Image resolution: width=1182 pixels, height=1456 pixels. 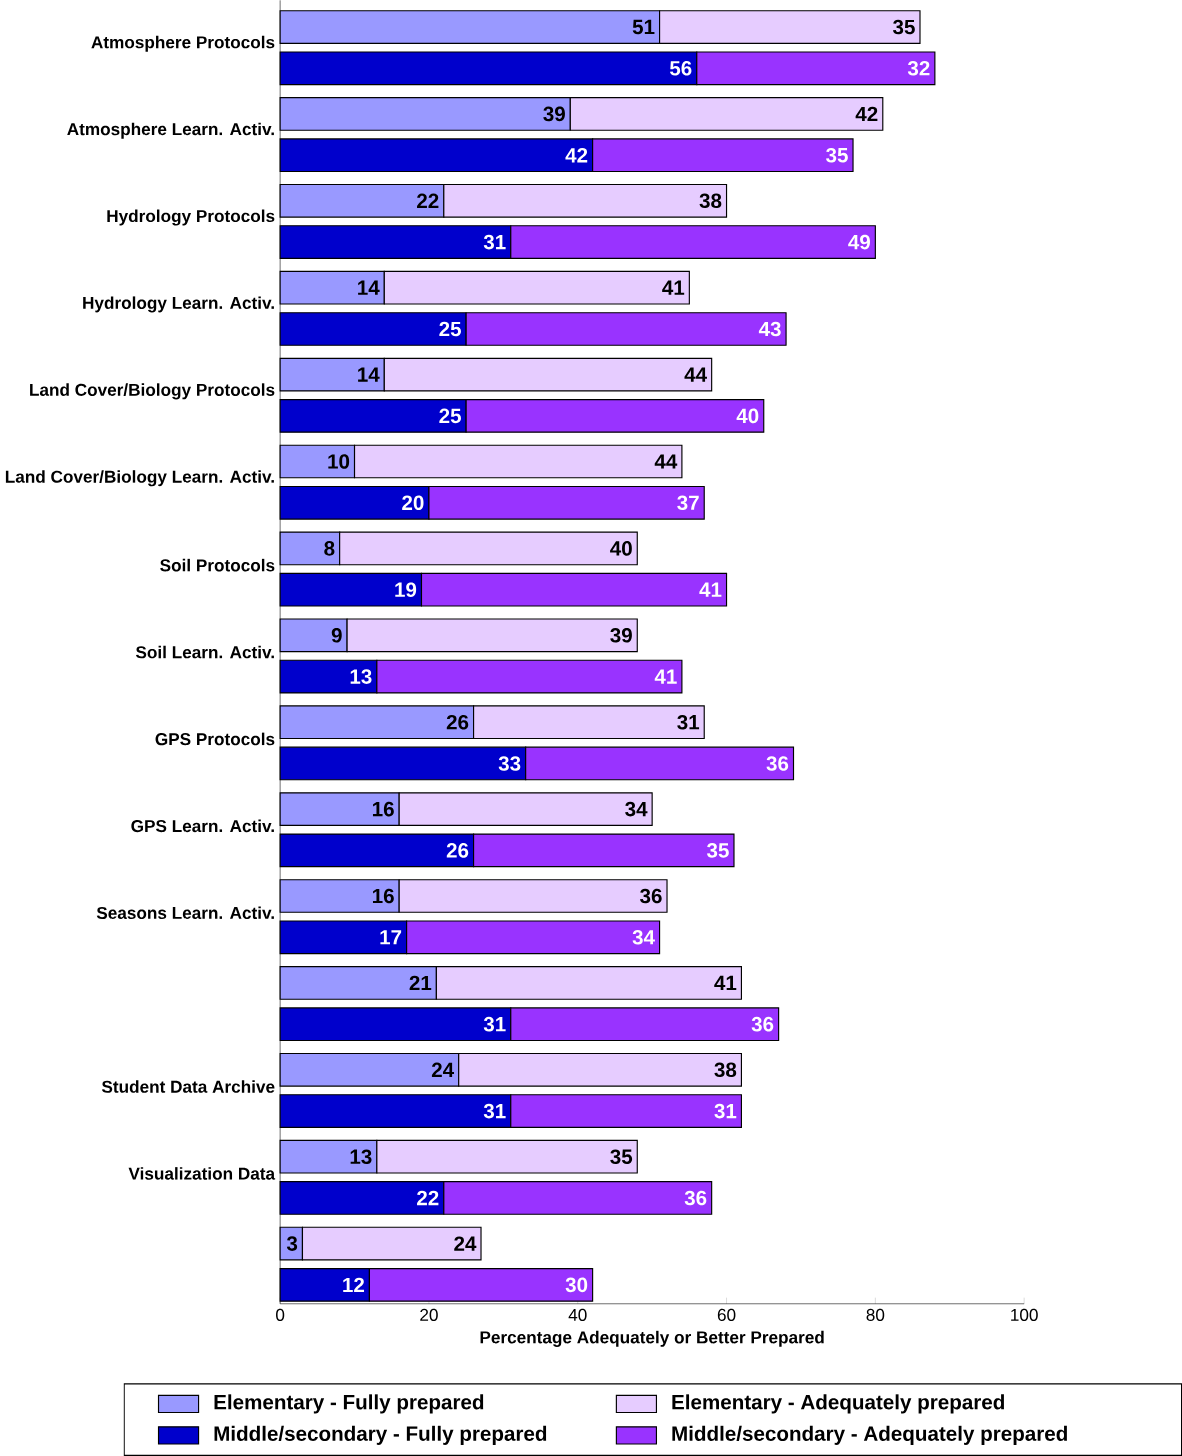 What do you see at coordinates (339, 461) in the screenshot?
I see `data-label: 10` at bounding box center [339, 461].